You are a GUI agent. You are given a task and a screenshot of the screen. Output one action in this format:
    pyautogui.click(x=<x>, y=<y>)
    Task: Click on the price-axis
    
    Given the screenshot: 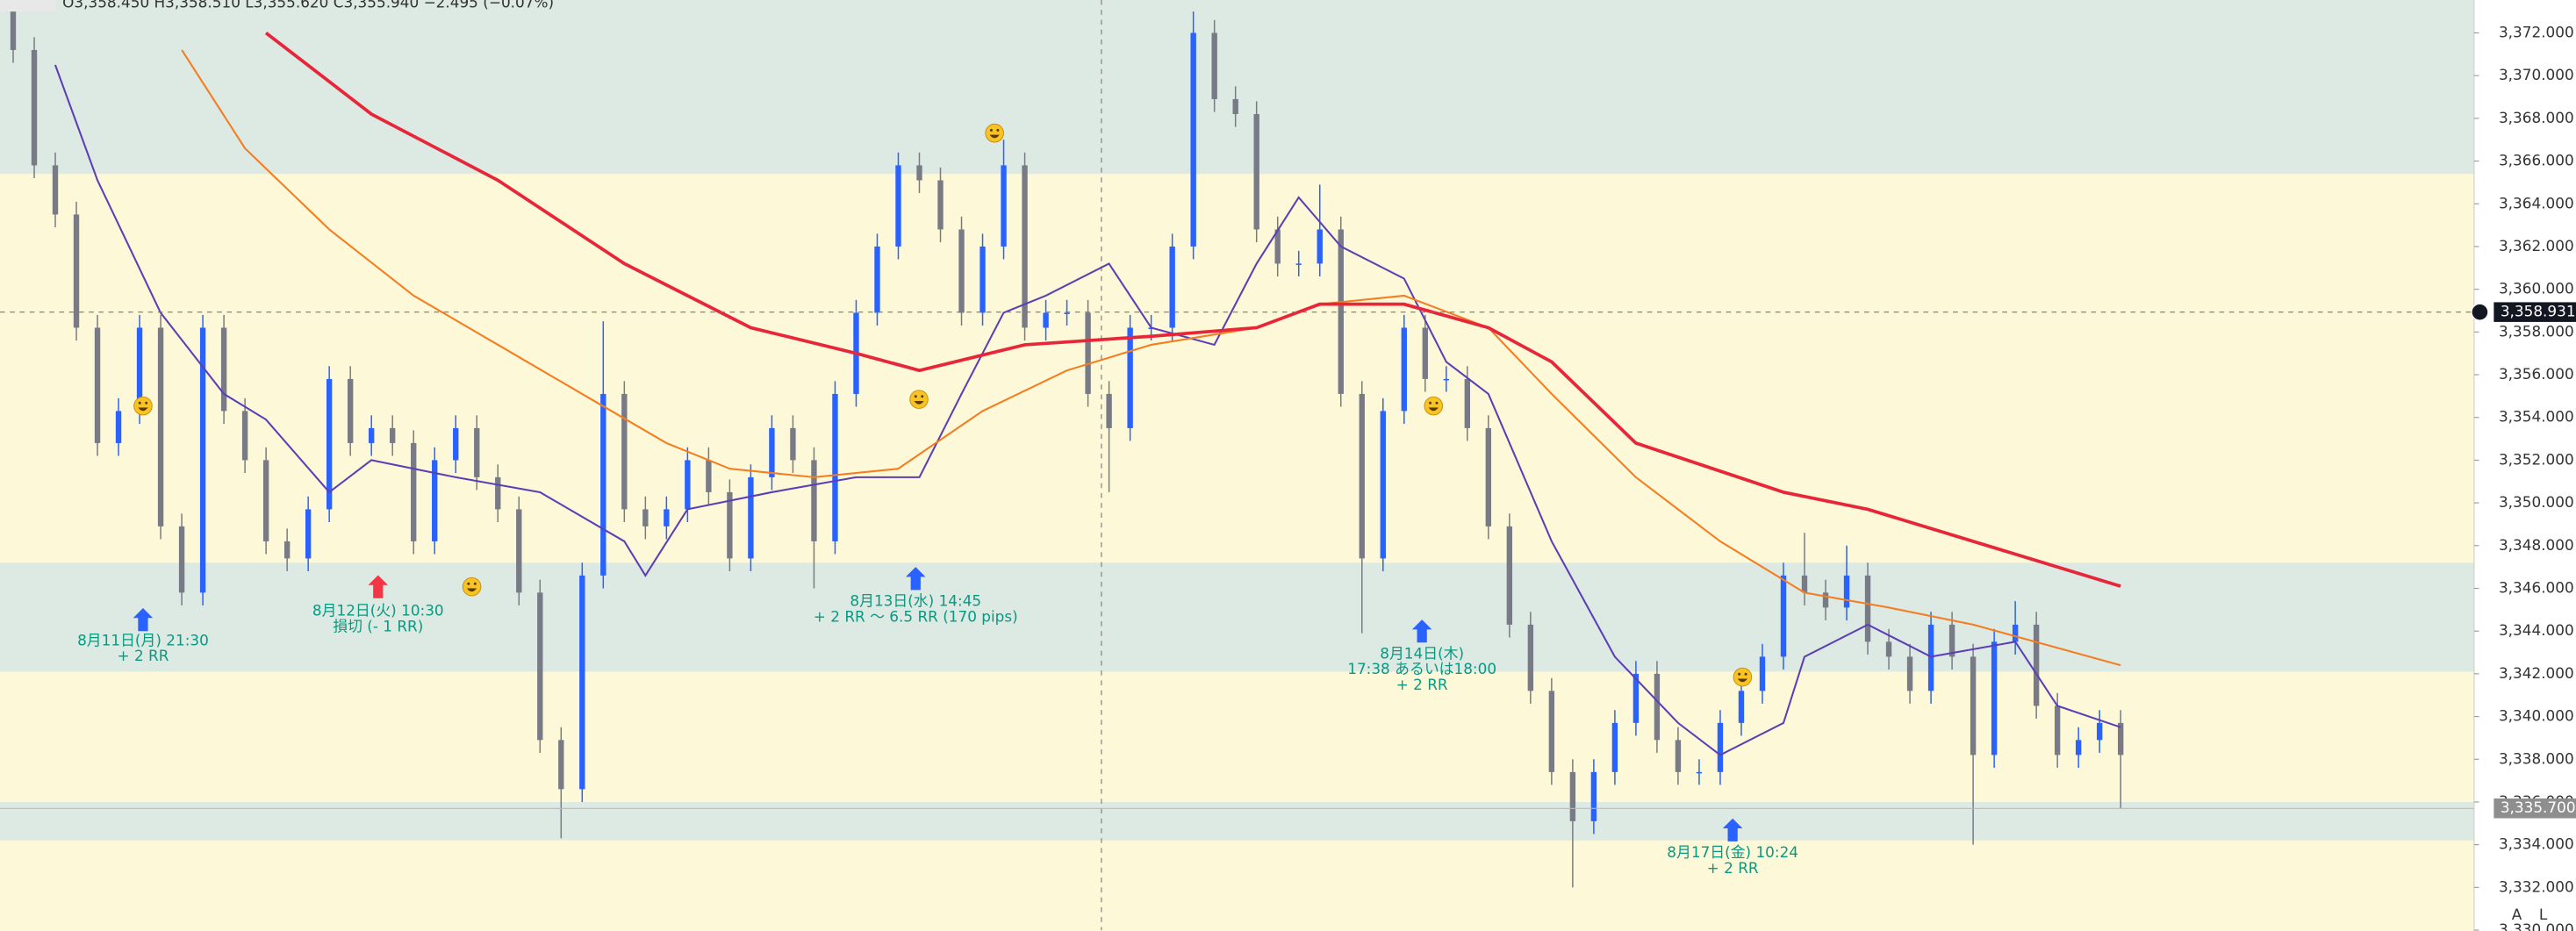 What is the action you would take?
    pyautogui.click(x=2524, y=465)
    